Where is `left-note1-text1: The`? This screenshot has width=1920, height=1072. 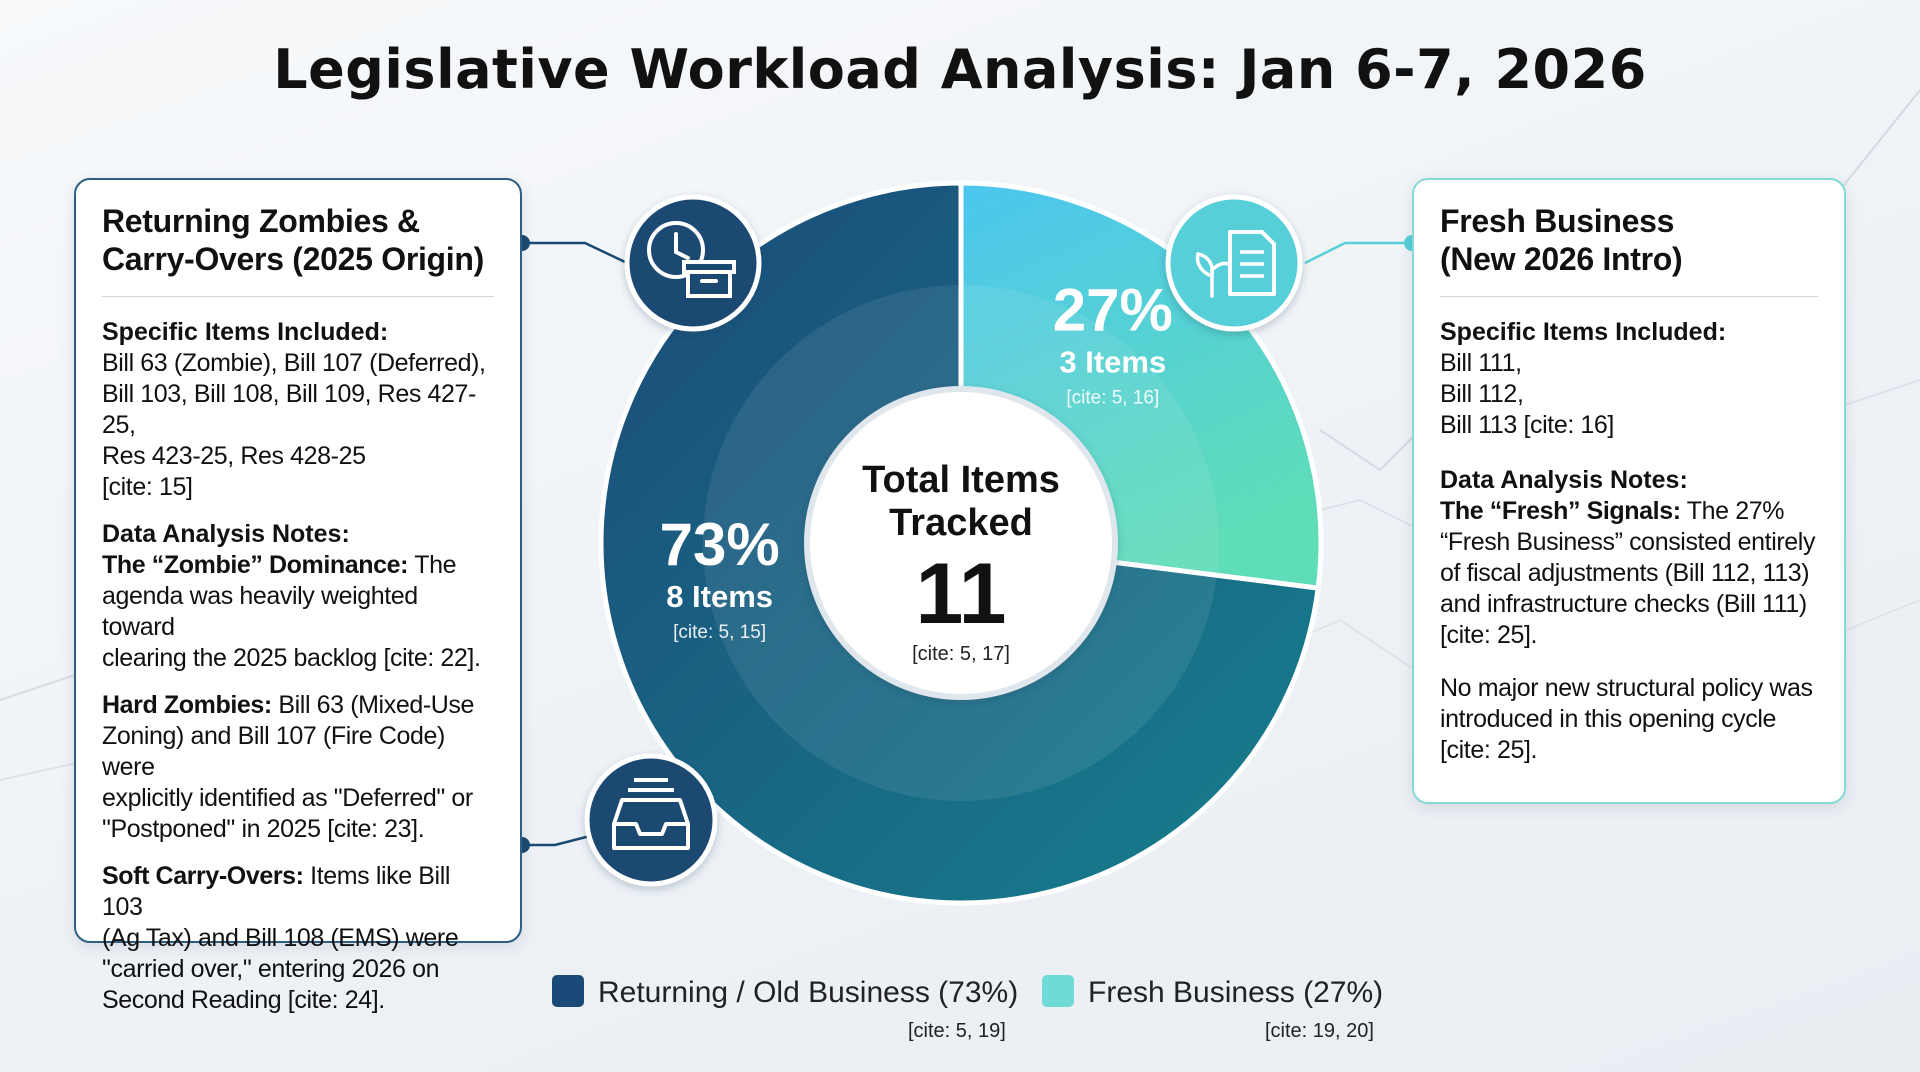
left-note1-text1: The is located at coordinates (432, 565).